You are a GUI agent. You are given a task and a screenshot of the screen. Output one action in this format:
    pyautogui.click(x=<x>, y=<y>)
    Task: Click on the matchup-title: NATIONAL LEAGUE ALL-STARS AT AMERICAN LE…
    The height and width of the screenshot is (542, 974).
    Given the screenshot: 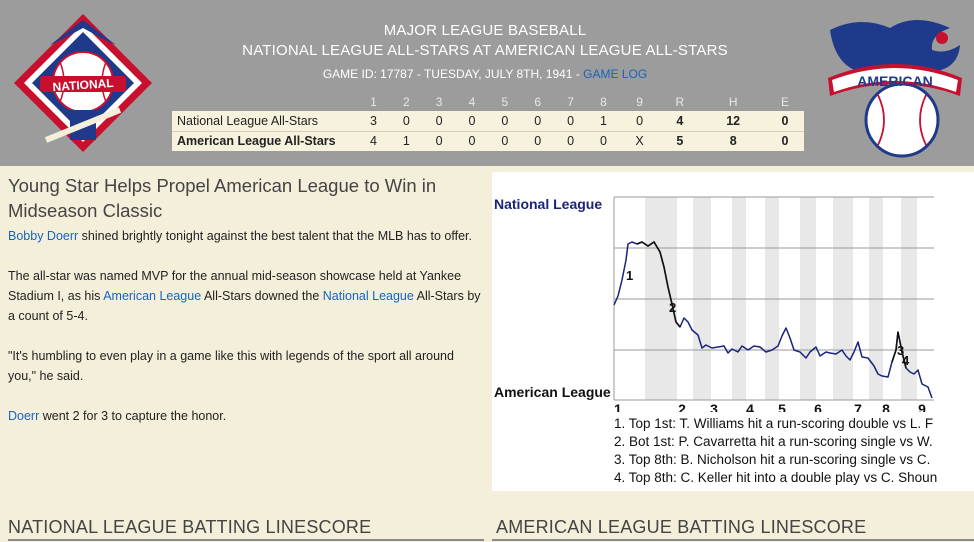 What is the action you would take?
    pyautogui.click(x=485, y=50)
    